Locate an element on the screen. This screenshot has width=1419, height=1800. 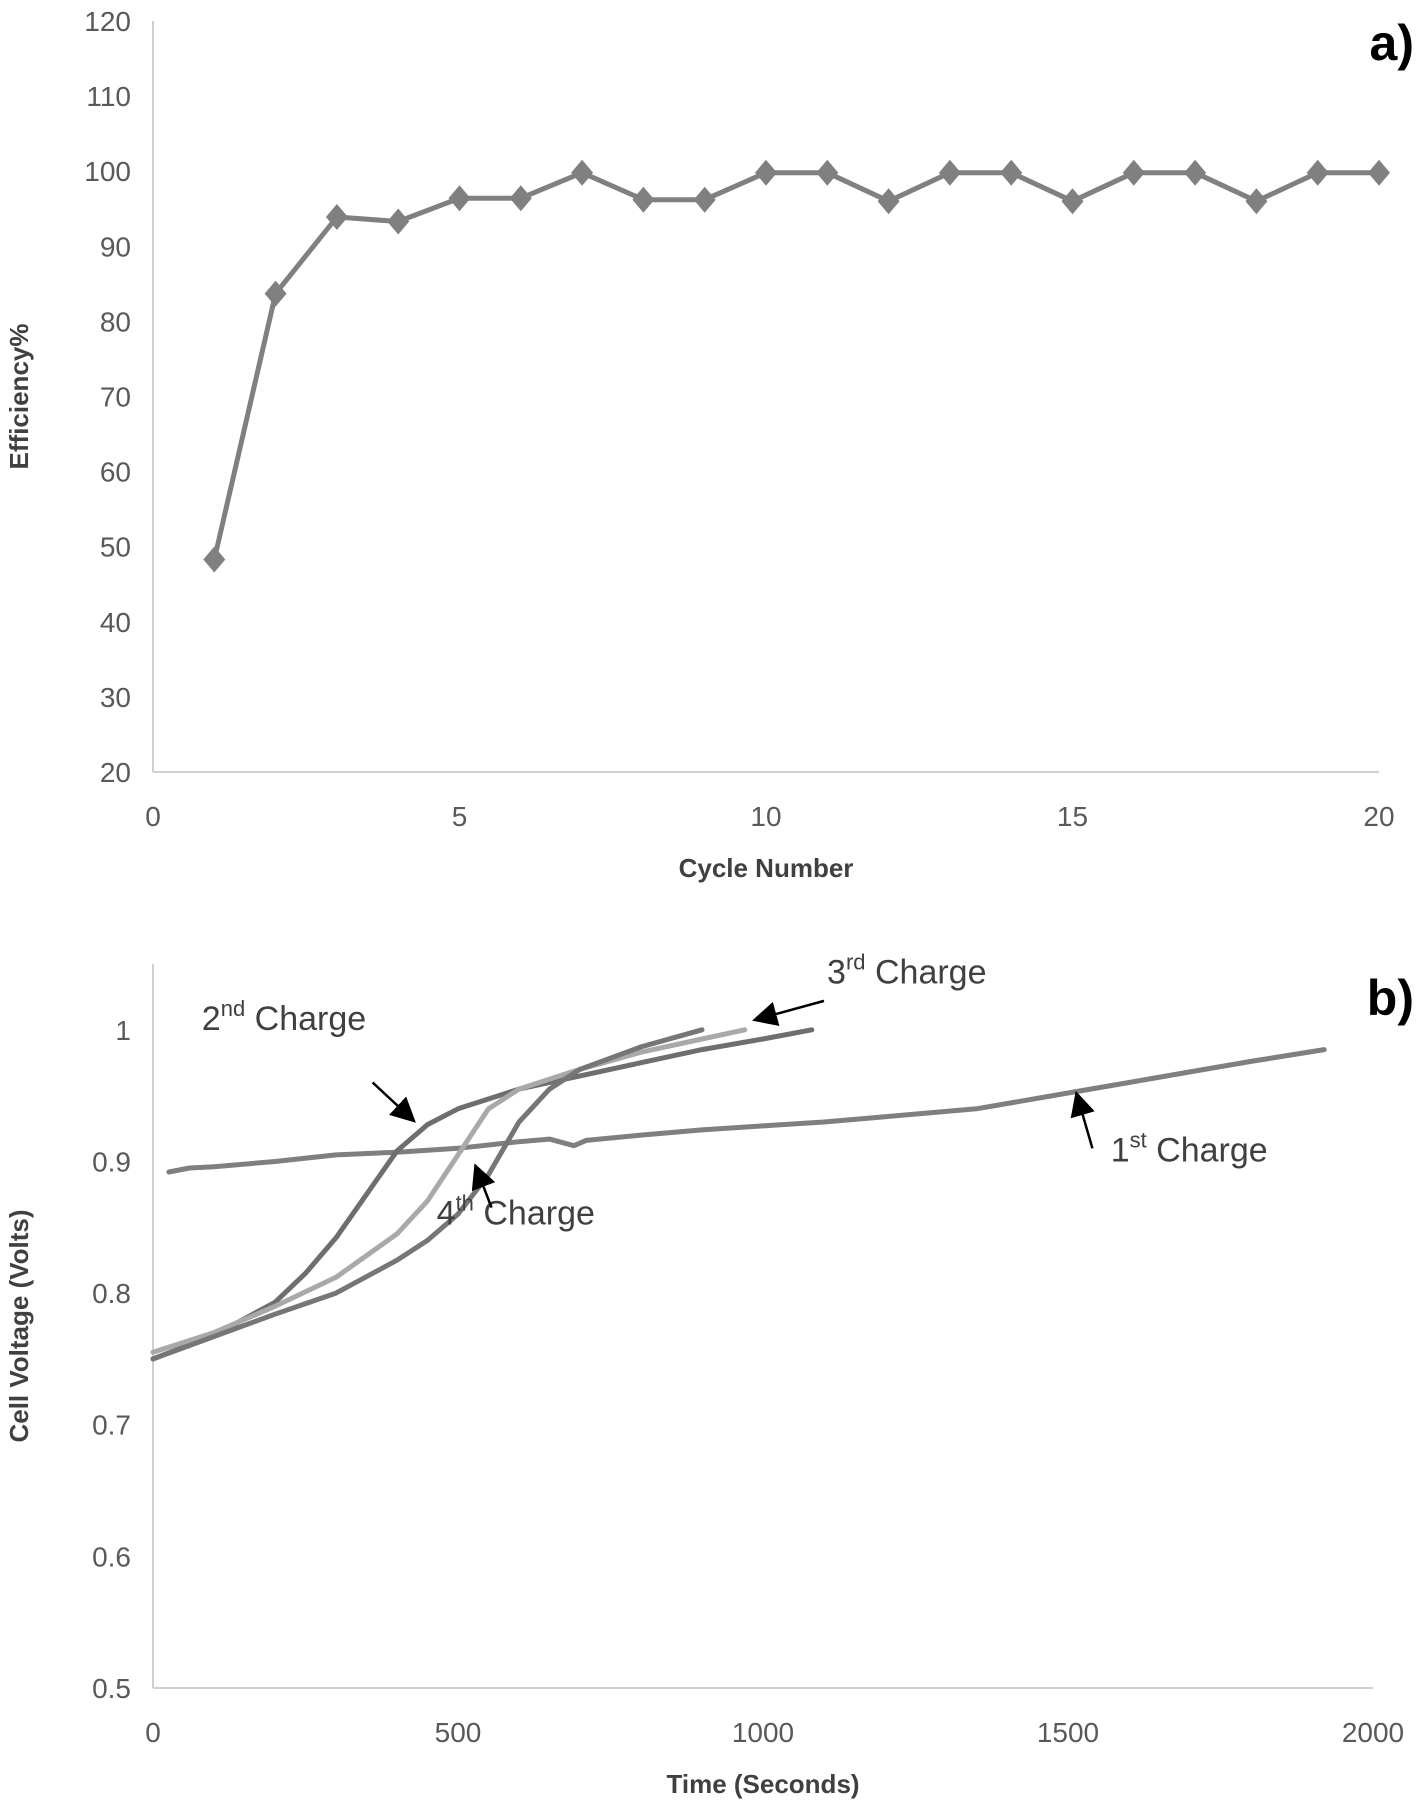
series-line-3rd-charge is located at coordinates (449, 1191).